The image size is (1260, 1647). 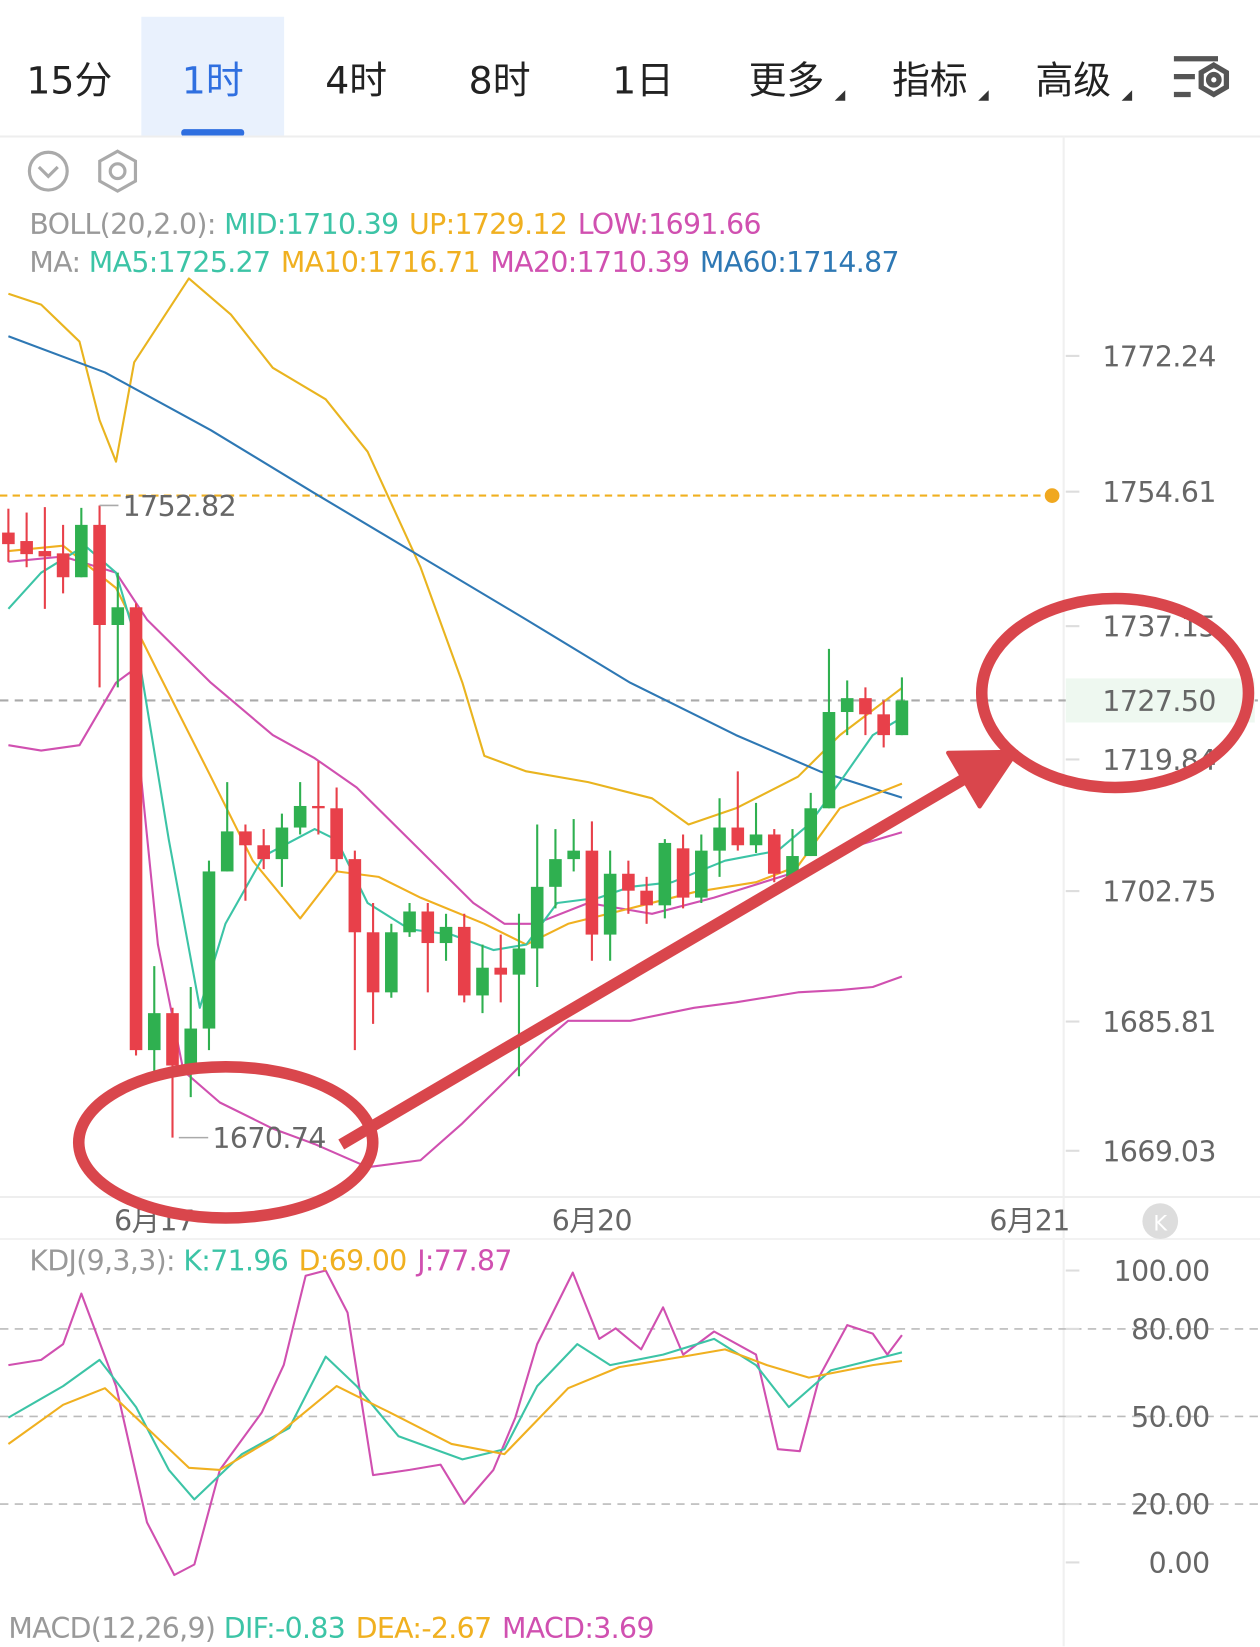 What do you see at coordinates (1170, 1505) in the screenshot?
I see `y-tick-label: 20.00` at bounding box center [1170, 1505].